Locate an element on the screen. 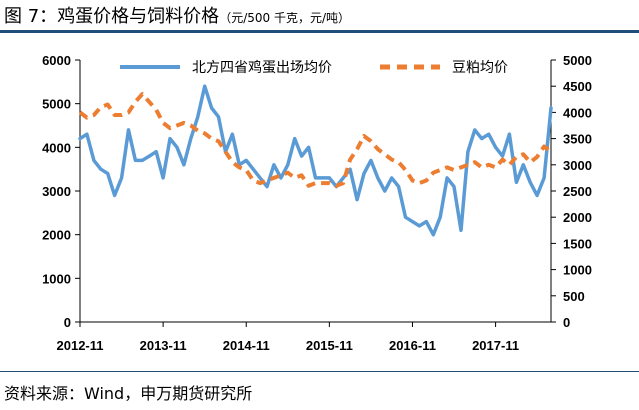 This screenshot has height=410, width=639. source-note: 资料来源：Wind，申万期货研究所 is located at coordinates (128, 393).